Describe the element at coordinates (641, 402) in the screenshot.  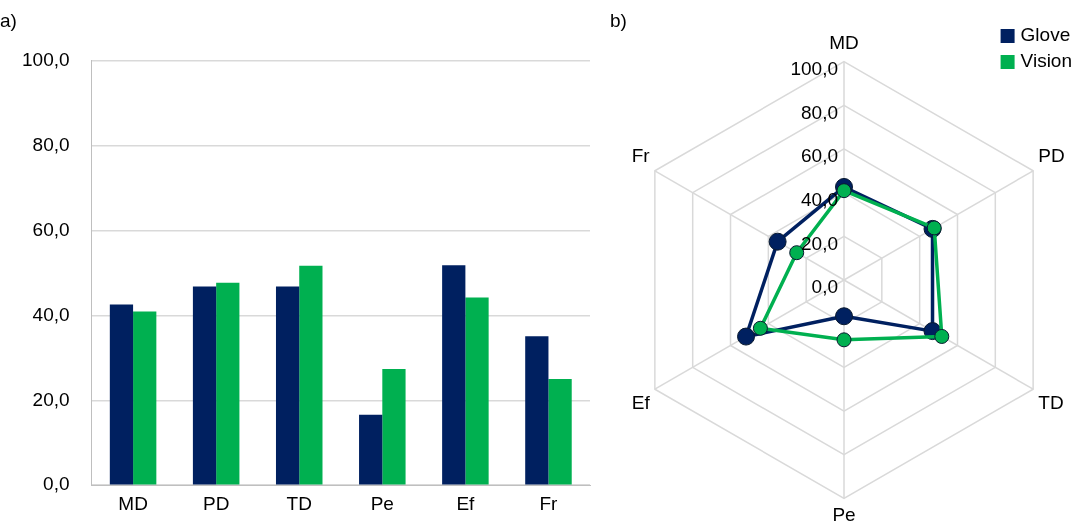
I see `spoke-label: Ef` at that location.